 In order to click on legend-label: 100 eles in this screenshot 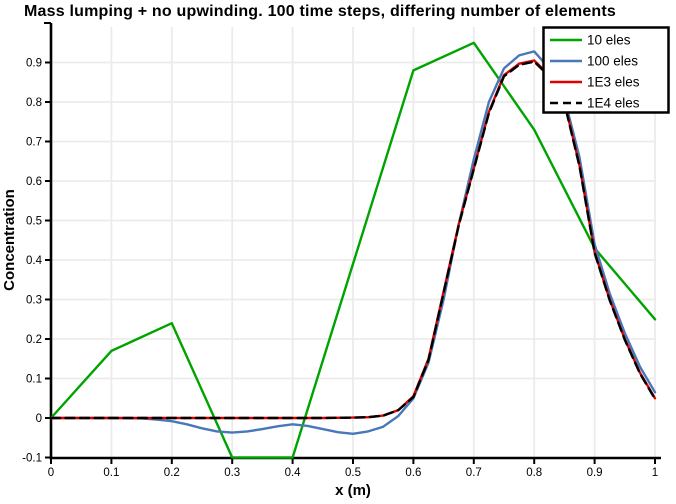, I will do `click(612, 61)`.